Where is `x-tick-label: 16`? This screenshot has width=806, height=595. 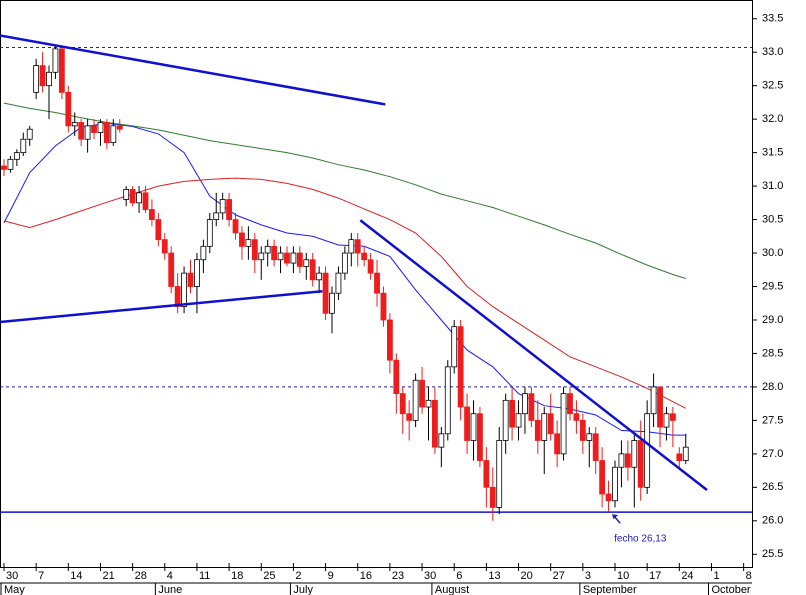 x-tick-label: 16 is located at coordinates (366, 576).